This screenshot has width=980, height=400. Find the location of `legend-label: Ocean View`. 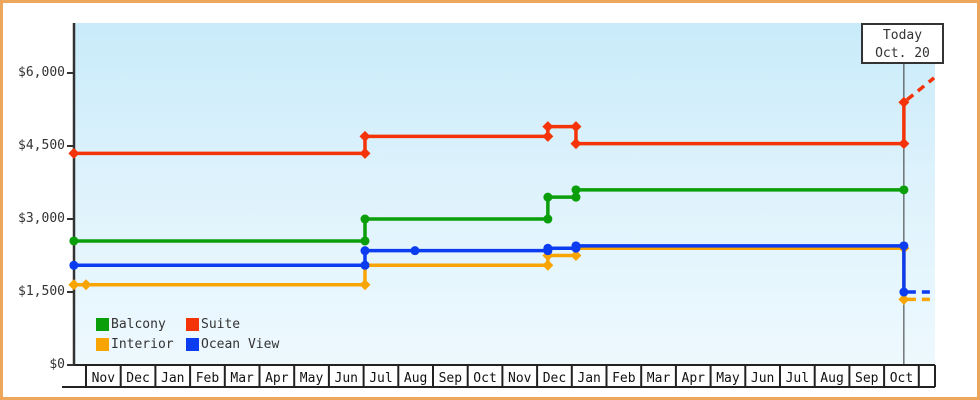

legend-label: Ocean View is located at coordinates (240, 344).